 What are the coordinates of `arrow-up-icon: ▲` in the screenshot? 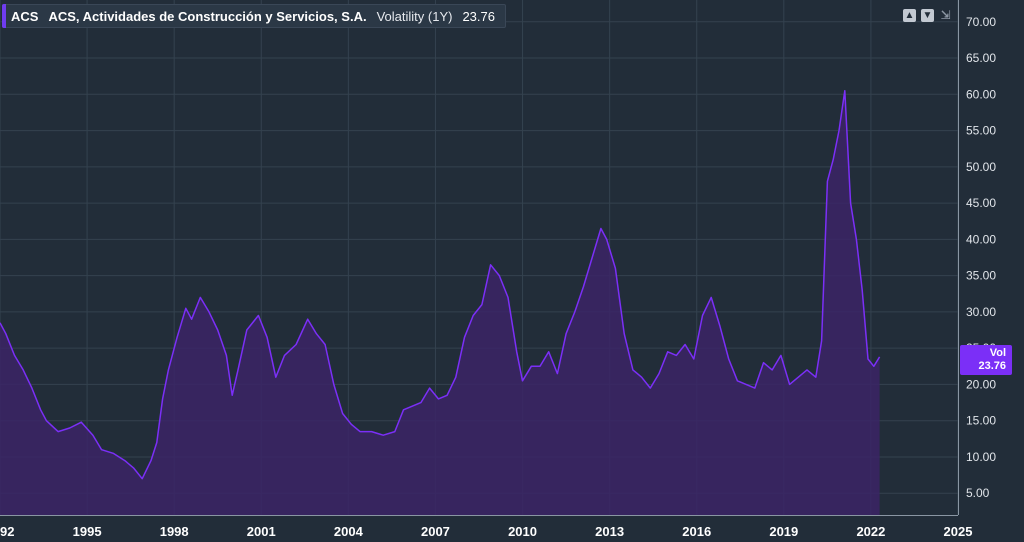 It's located at (909, 15).